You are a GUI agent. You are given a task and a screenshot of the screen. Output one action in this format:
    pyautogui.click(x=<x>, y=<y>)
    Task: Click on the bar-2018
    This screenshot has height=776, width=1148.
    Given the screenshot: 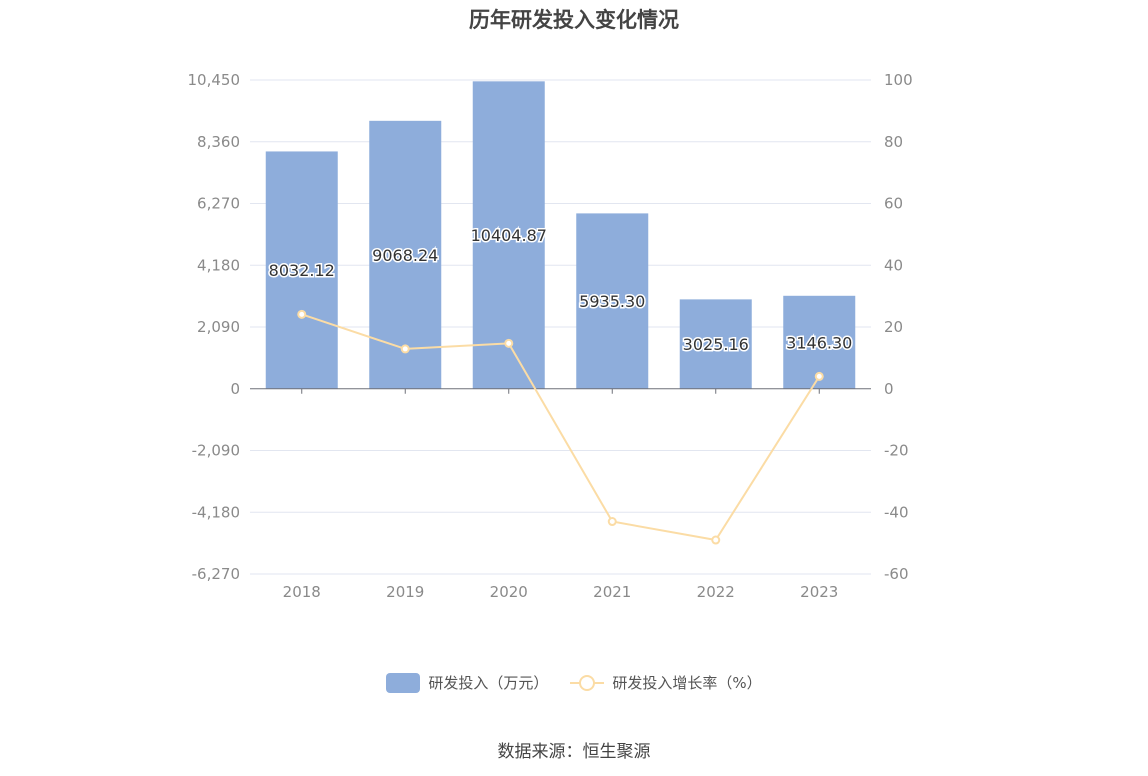 What is the action you would take?
    pyautogui.click(x=301, y=270)
    